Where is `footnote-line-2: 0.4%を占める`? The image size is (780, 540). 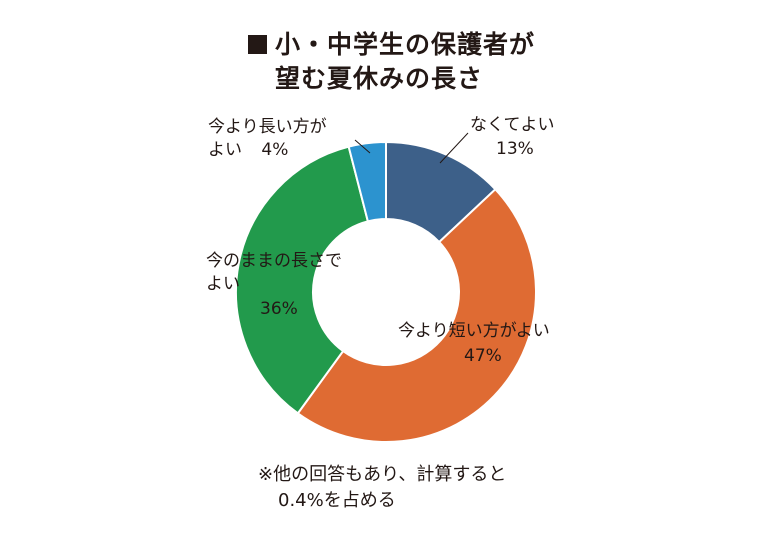 footnote-line-2: 0.4%を占める is located at coordinates (337, 500).